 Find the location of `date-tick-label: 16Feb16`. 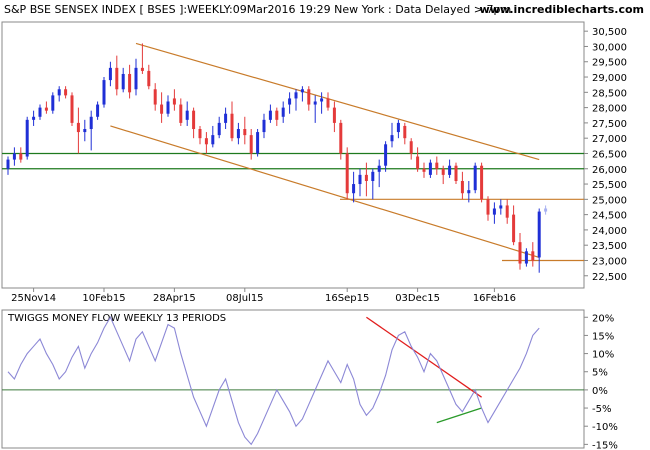

date-tick-label: 16Feb16 is located at coordinates (494, 298).